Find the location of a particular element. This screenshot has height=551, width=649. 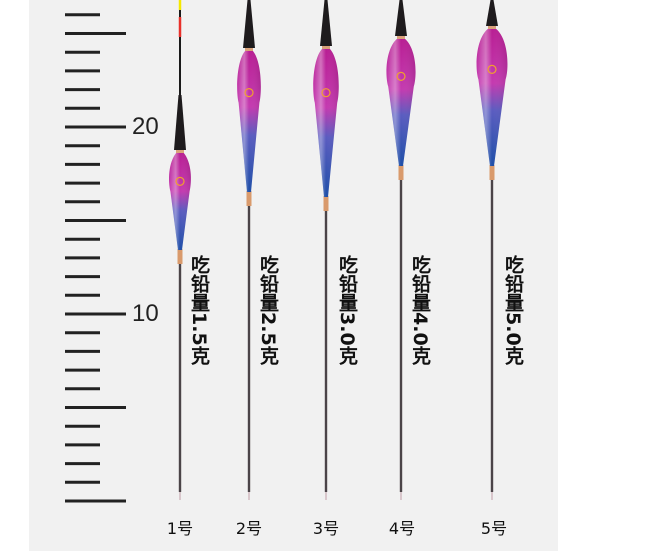

float-1-number: 1号 is located at coordinates (180, 528).